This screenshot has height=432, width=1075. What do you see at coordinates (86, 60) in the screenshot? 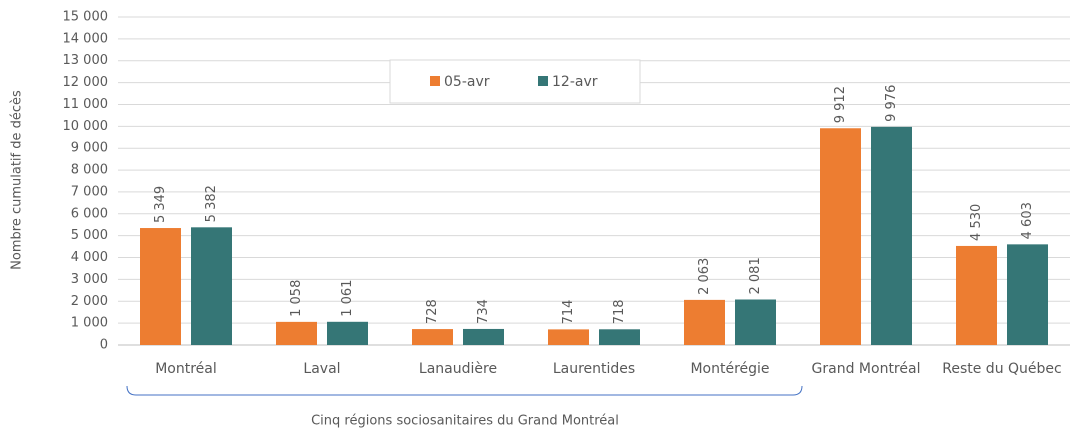
I see `y-tick-label: 13 000` at bounding box center [86, 60].